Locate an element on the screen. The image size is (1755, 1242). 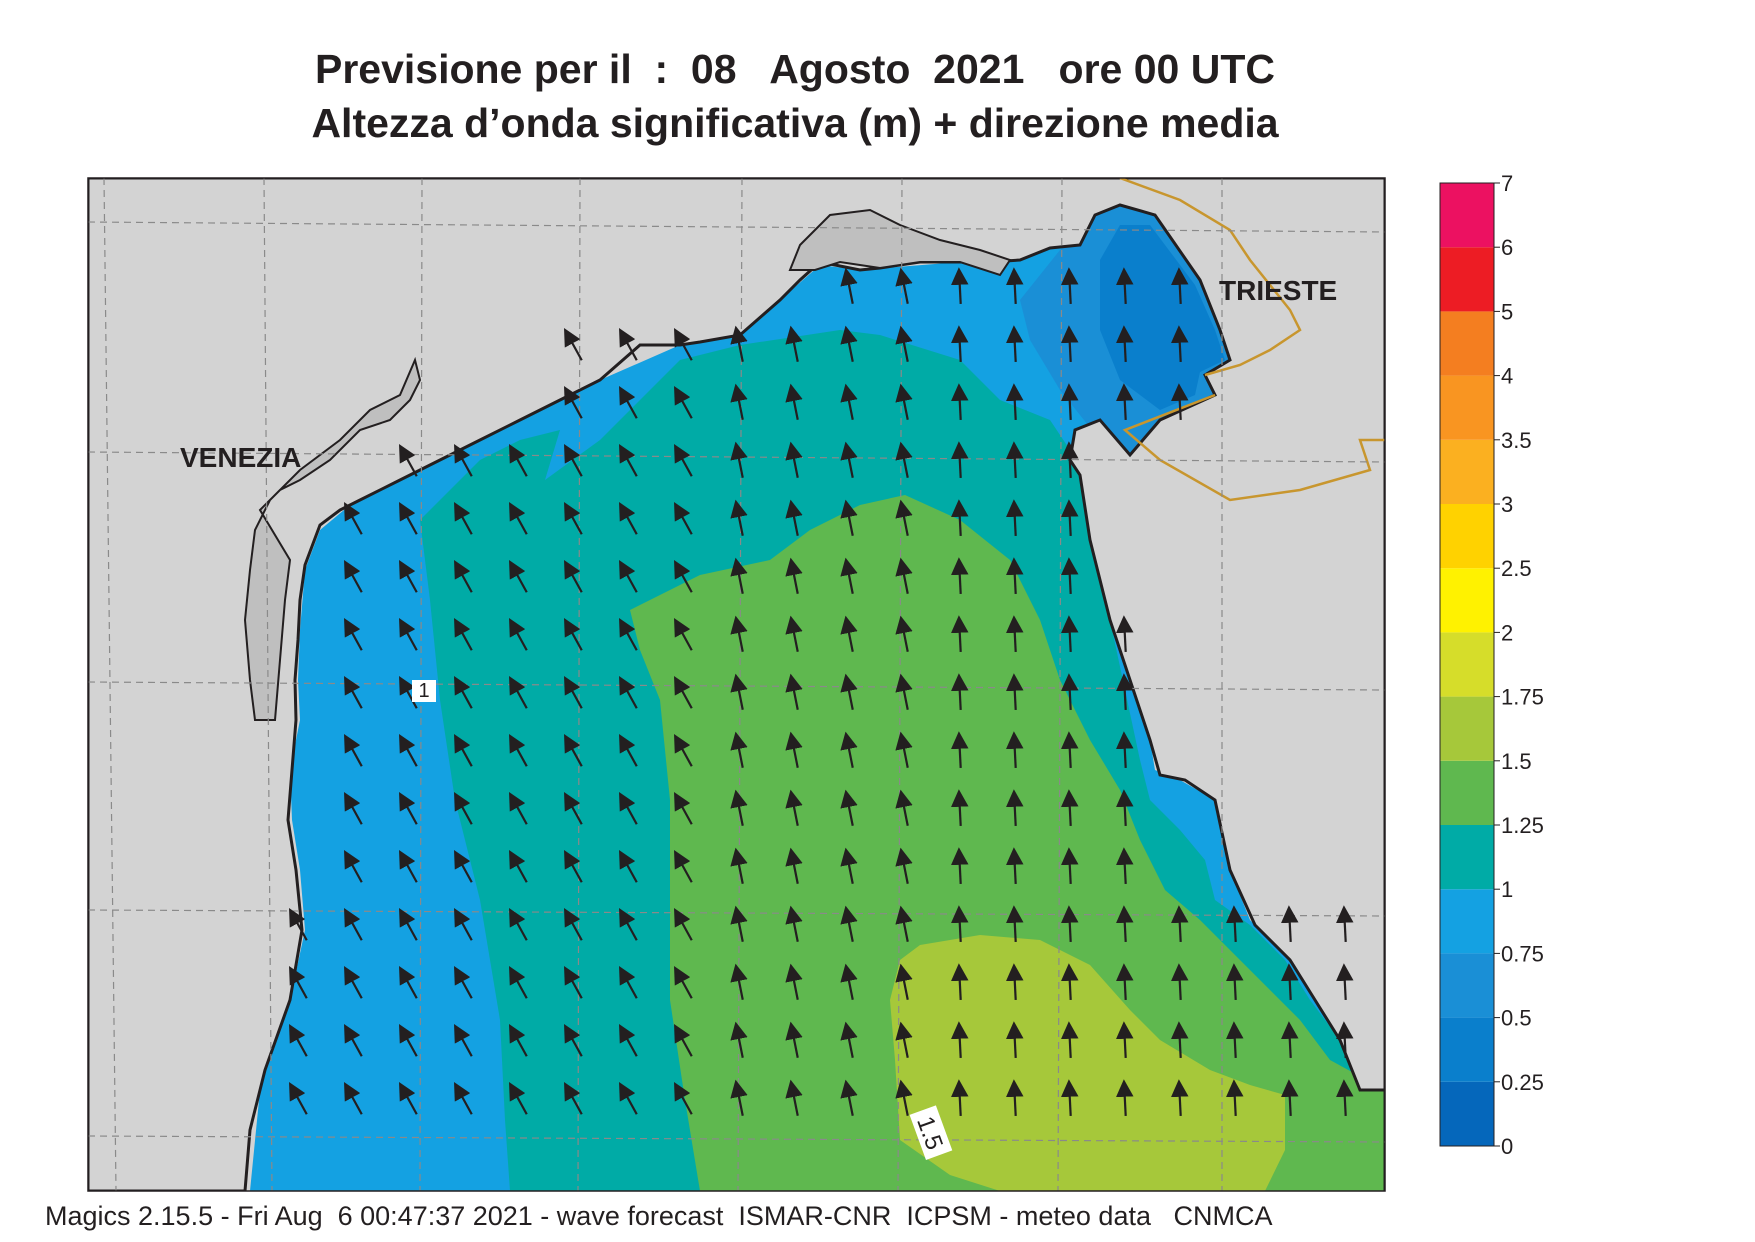
sea-1.5-1.75 is located at coordinates (1087, 1063).